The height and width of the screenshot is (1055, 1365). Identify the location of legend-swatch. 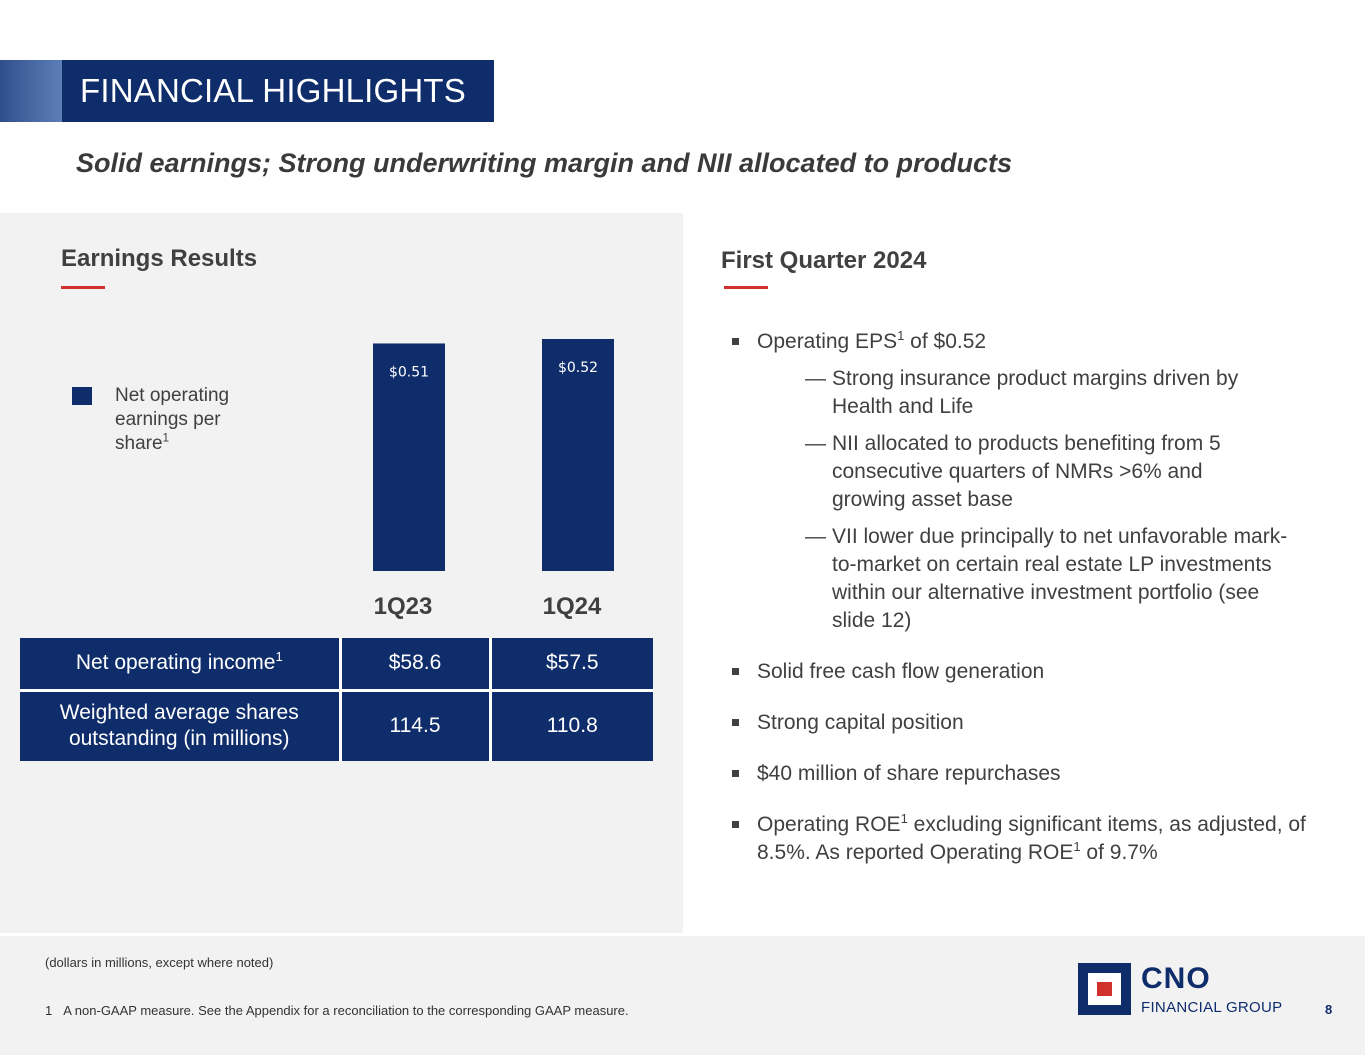
(82, 396).